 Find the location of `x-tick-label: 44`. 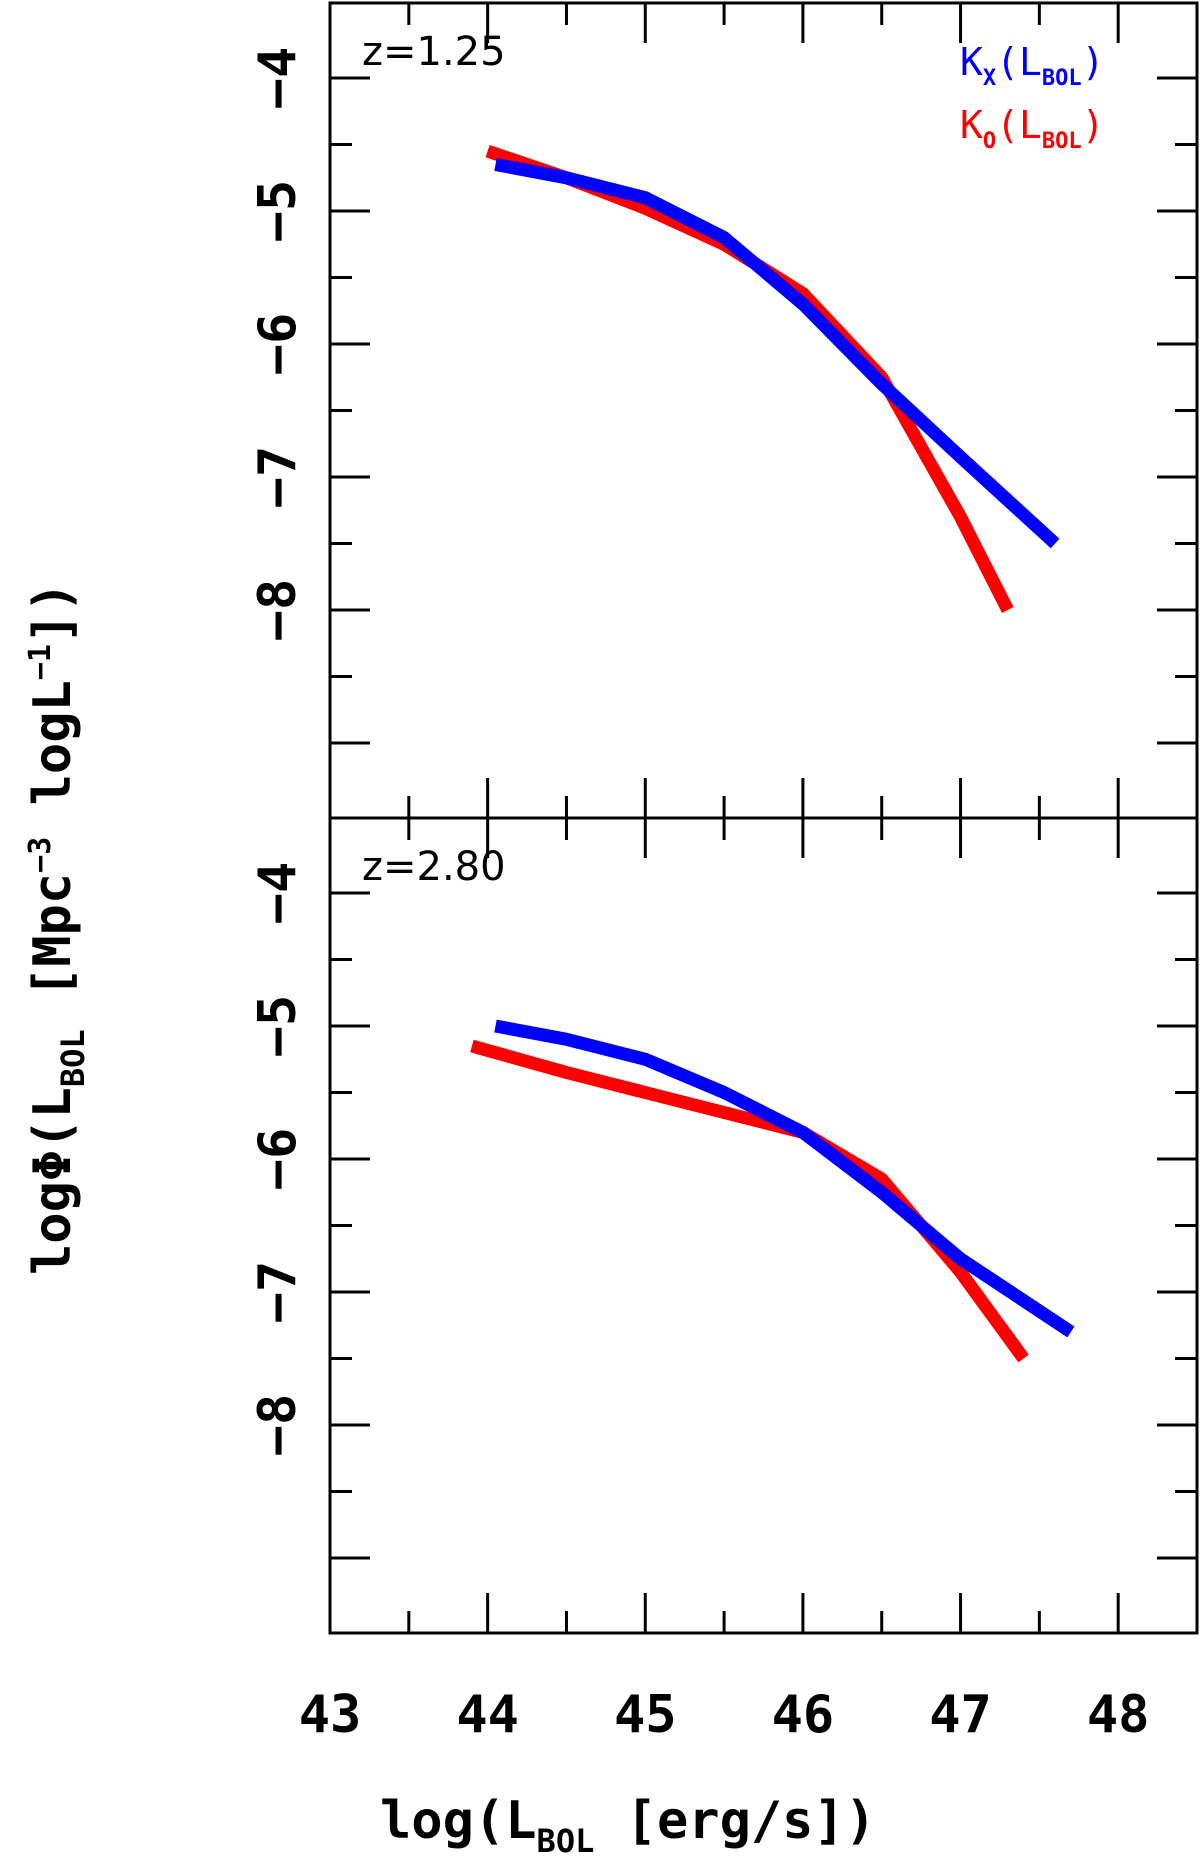

x-tick-label: 44 is located at coordinates (487, 1715).